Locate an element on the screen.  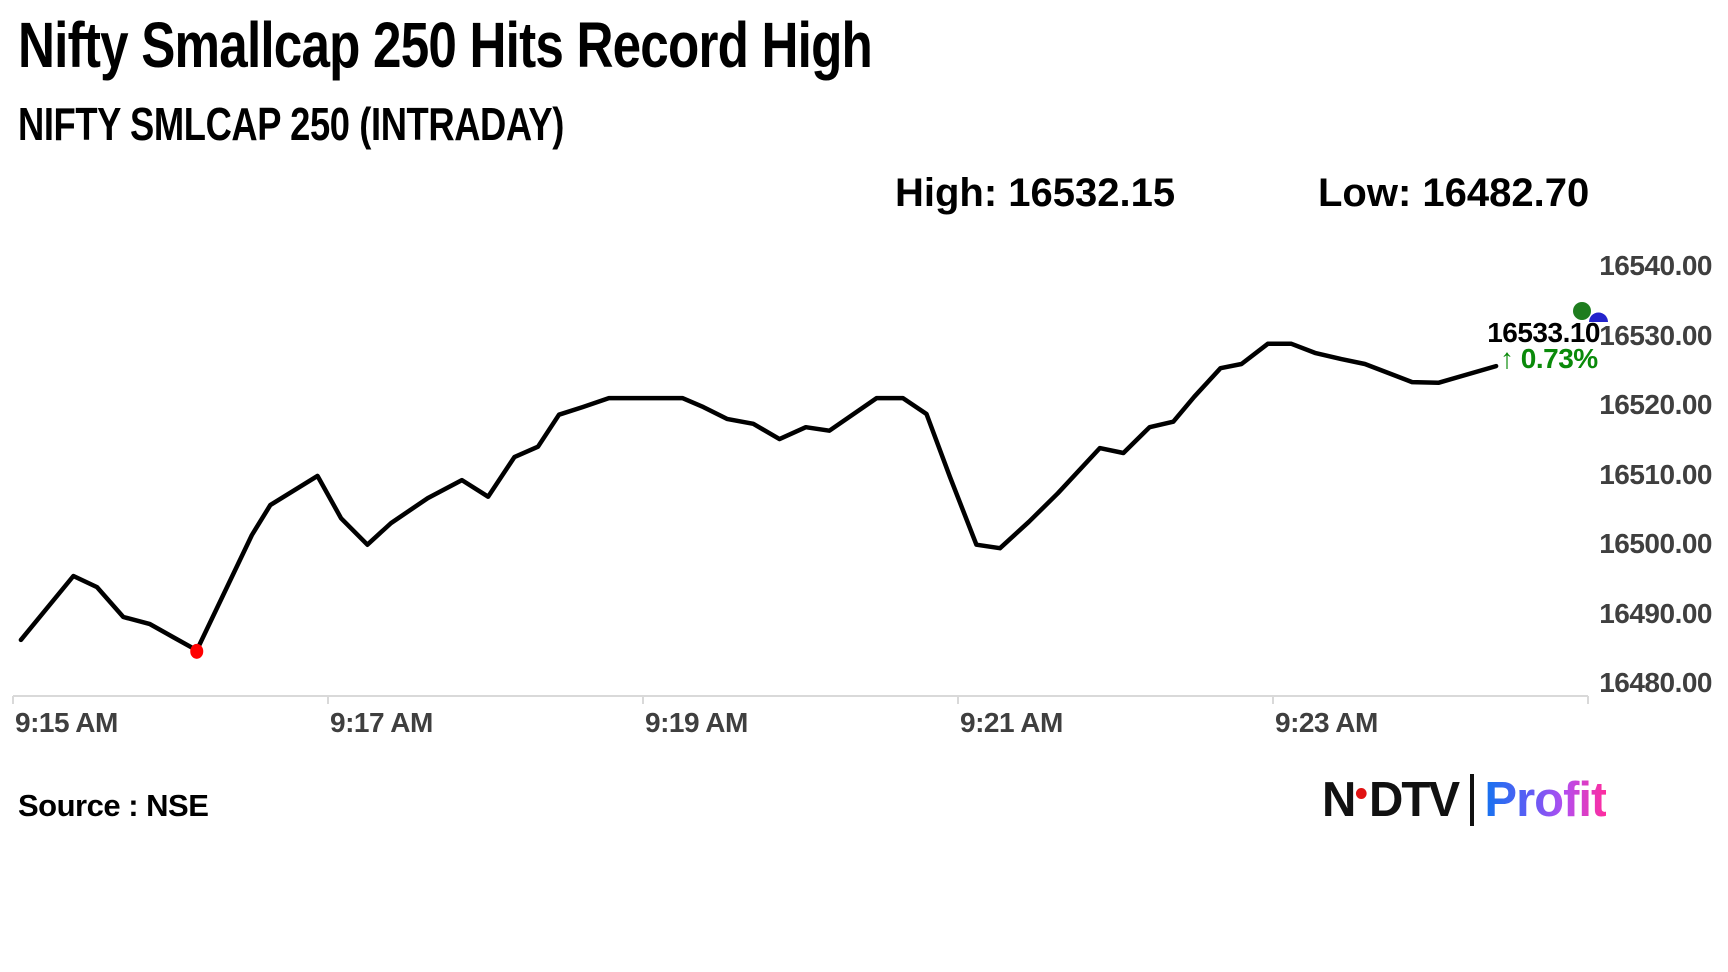
ndtv-wordmark: N DTV is located at coordinates (1391, 799).